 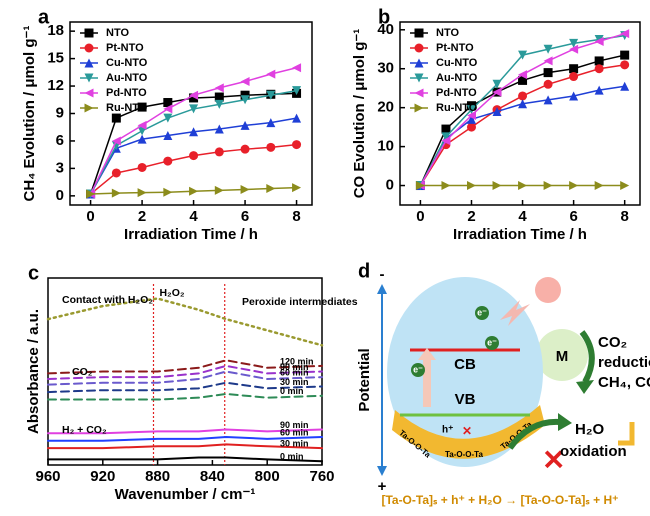 What do you see at coordinates (364, 379) in the screenshot?
I see `potential-label: Potential` at bounding box center [364, 379].